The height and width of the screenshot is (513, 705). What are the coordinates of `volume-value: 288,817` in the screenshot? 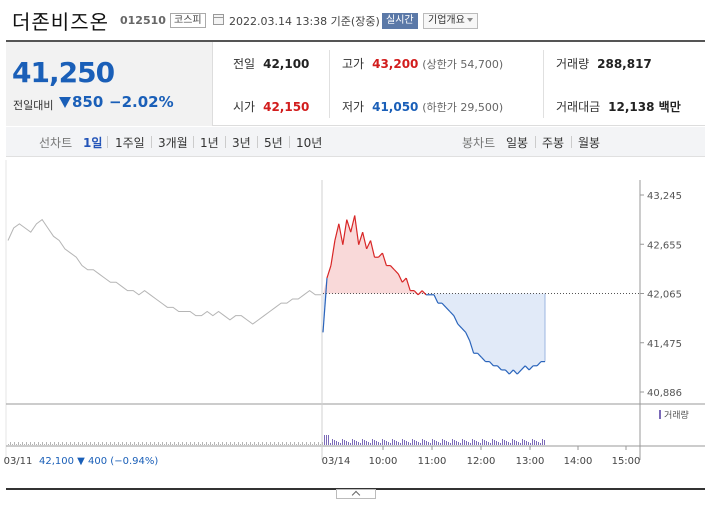 It's located at (624, 64).